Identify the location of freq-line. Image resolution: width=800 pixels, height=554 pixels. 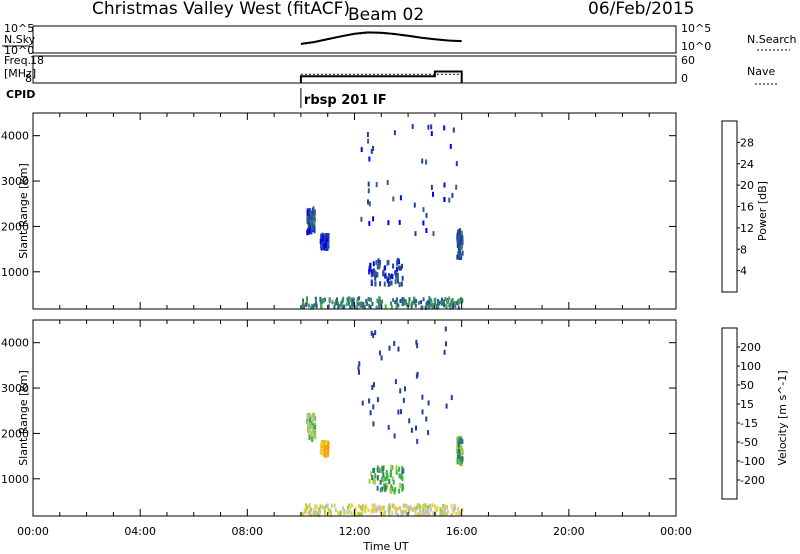
(381, 77).